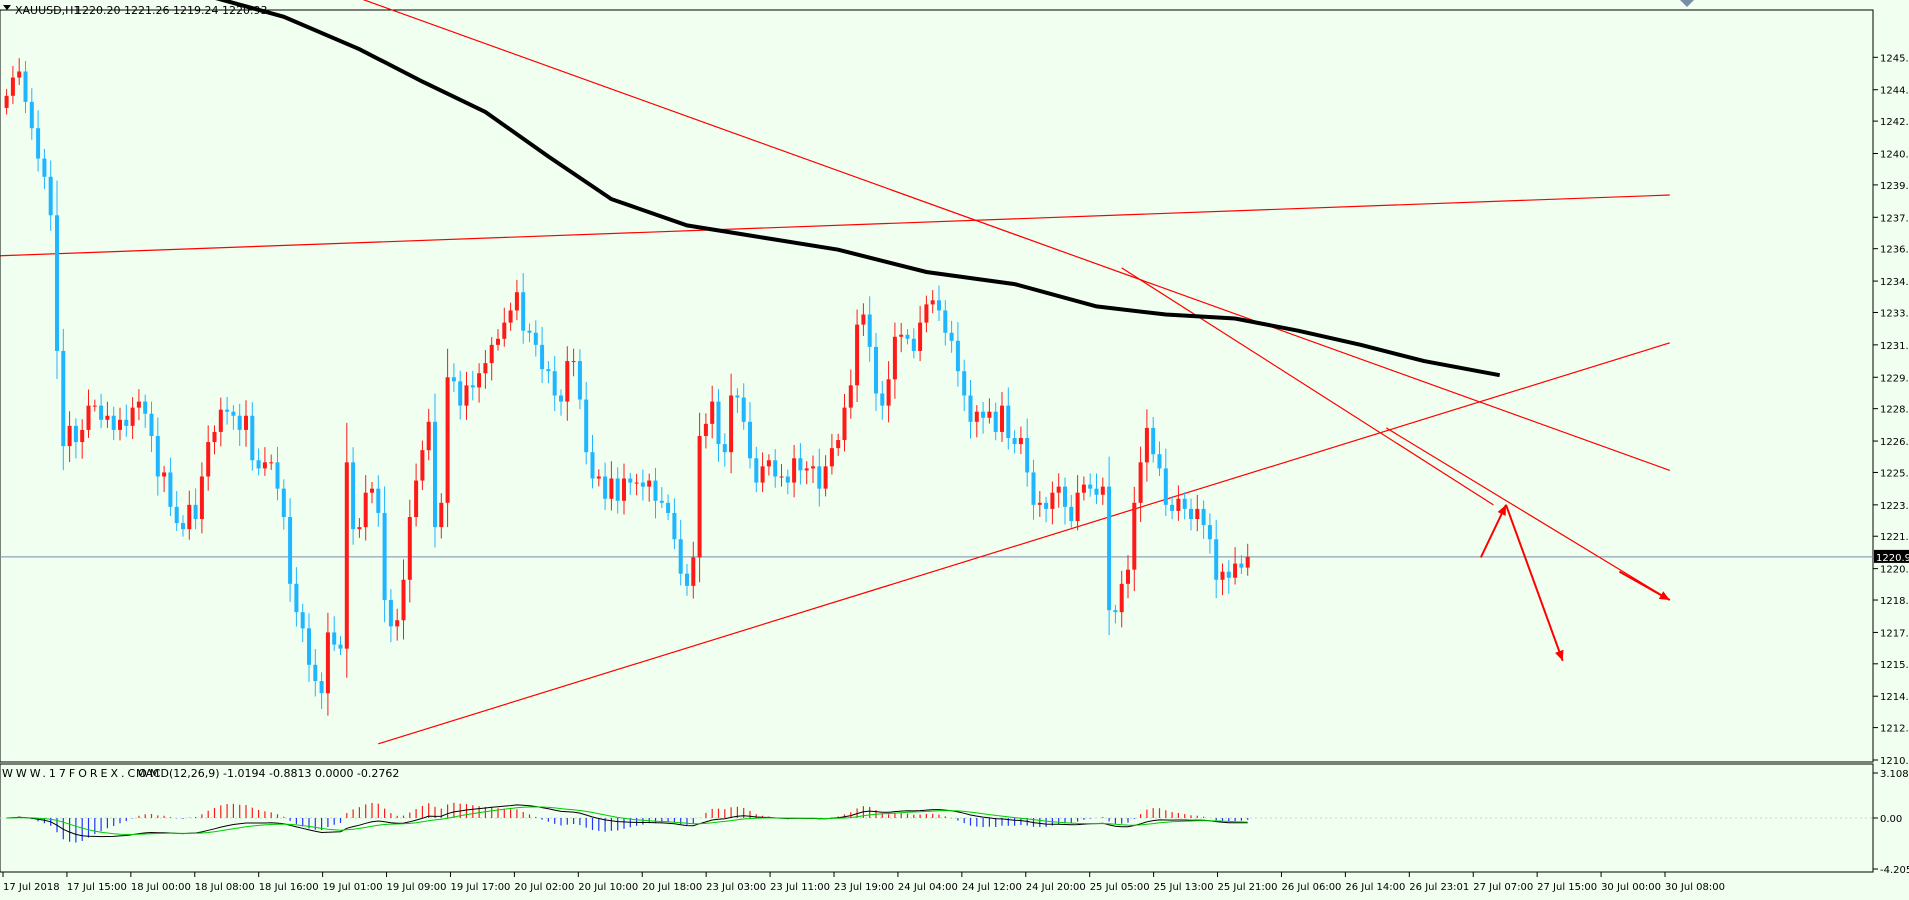  Describe the element at coordinates (1184, 887) in the screenshot. I see `time-tick-label-18: 25 Jul 13:00` at that location.